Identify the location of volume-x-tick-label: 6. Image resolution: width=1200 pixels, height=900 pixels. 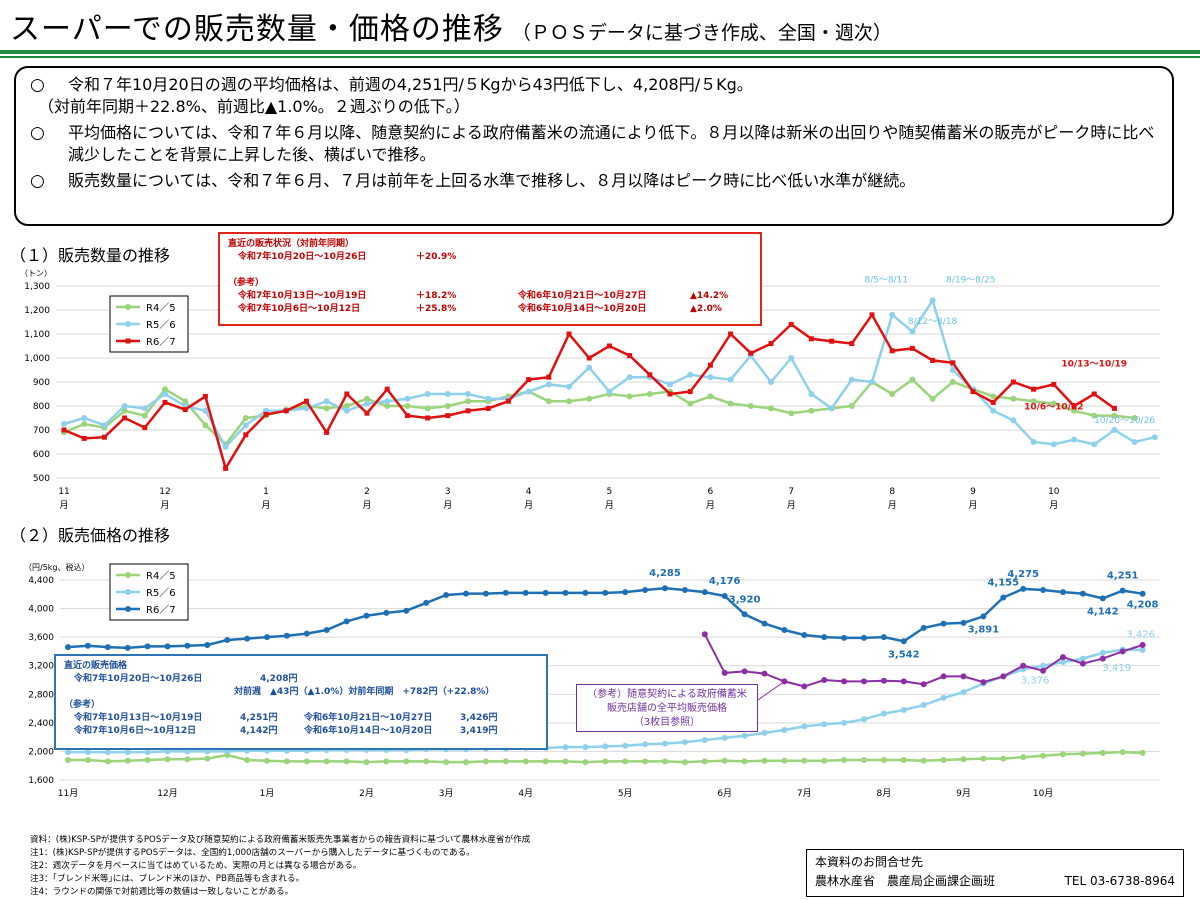
(711, 492).